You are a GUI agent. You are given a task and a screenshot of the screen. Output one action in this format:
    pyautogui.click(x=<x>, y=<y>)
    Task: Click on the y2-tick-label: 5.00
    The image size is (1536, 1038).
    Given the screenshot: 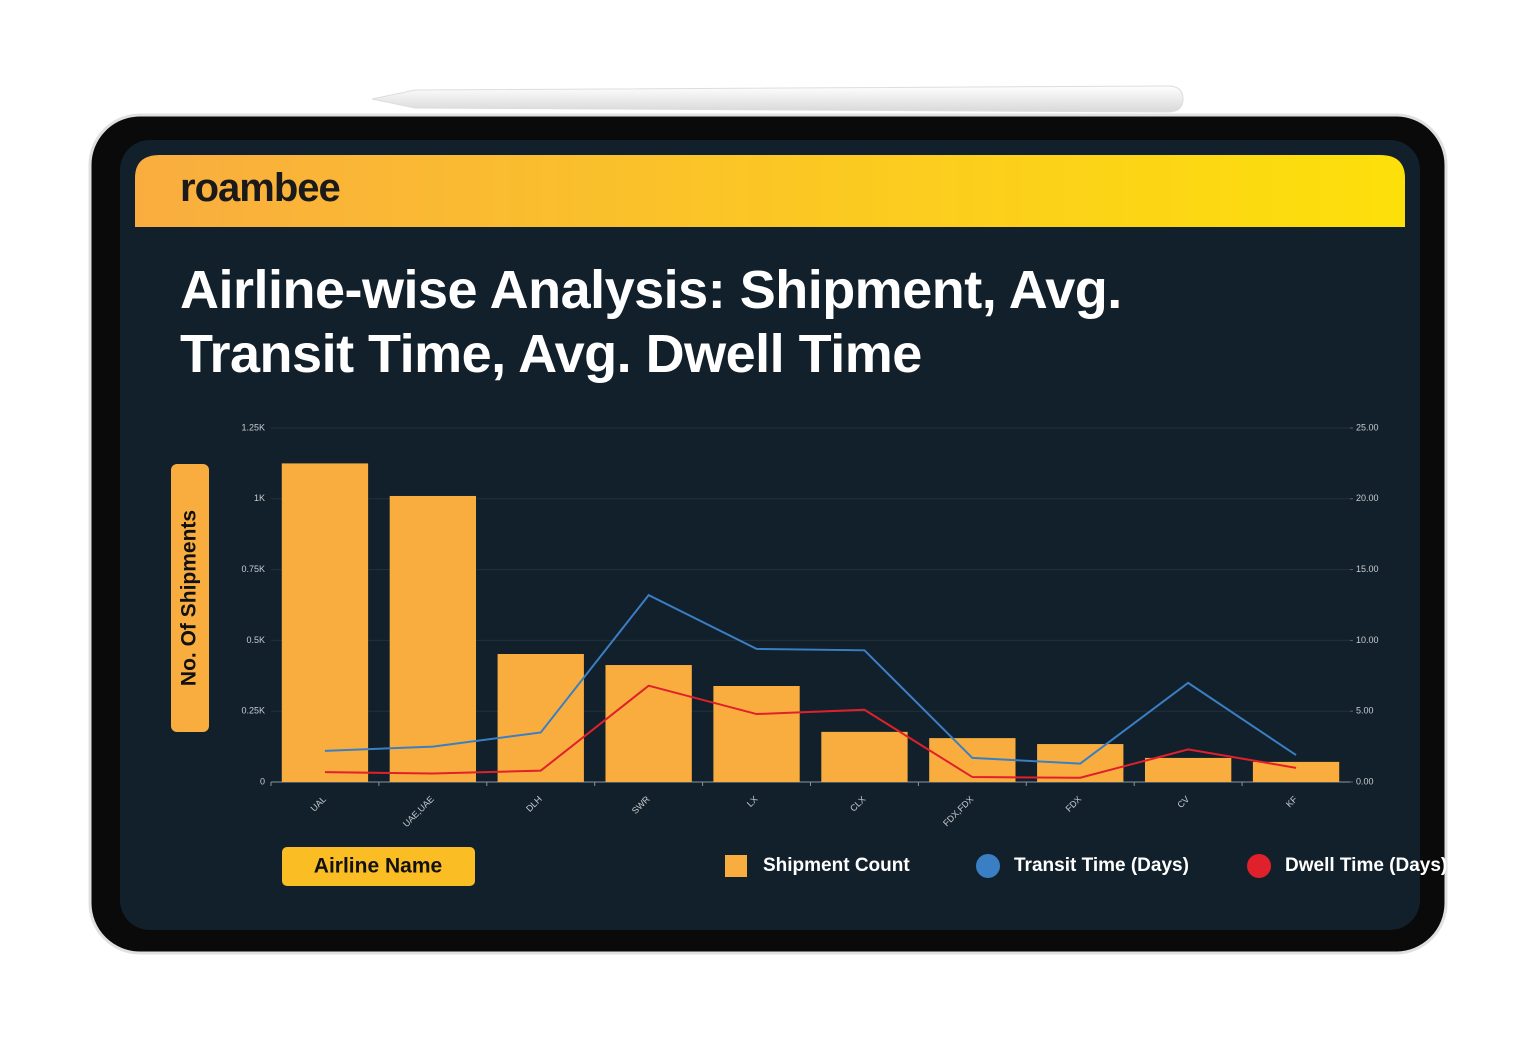 What is the action you would take?
    pyautogui.click(x=1365, y=711)
    